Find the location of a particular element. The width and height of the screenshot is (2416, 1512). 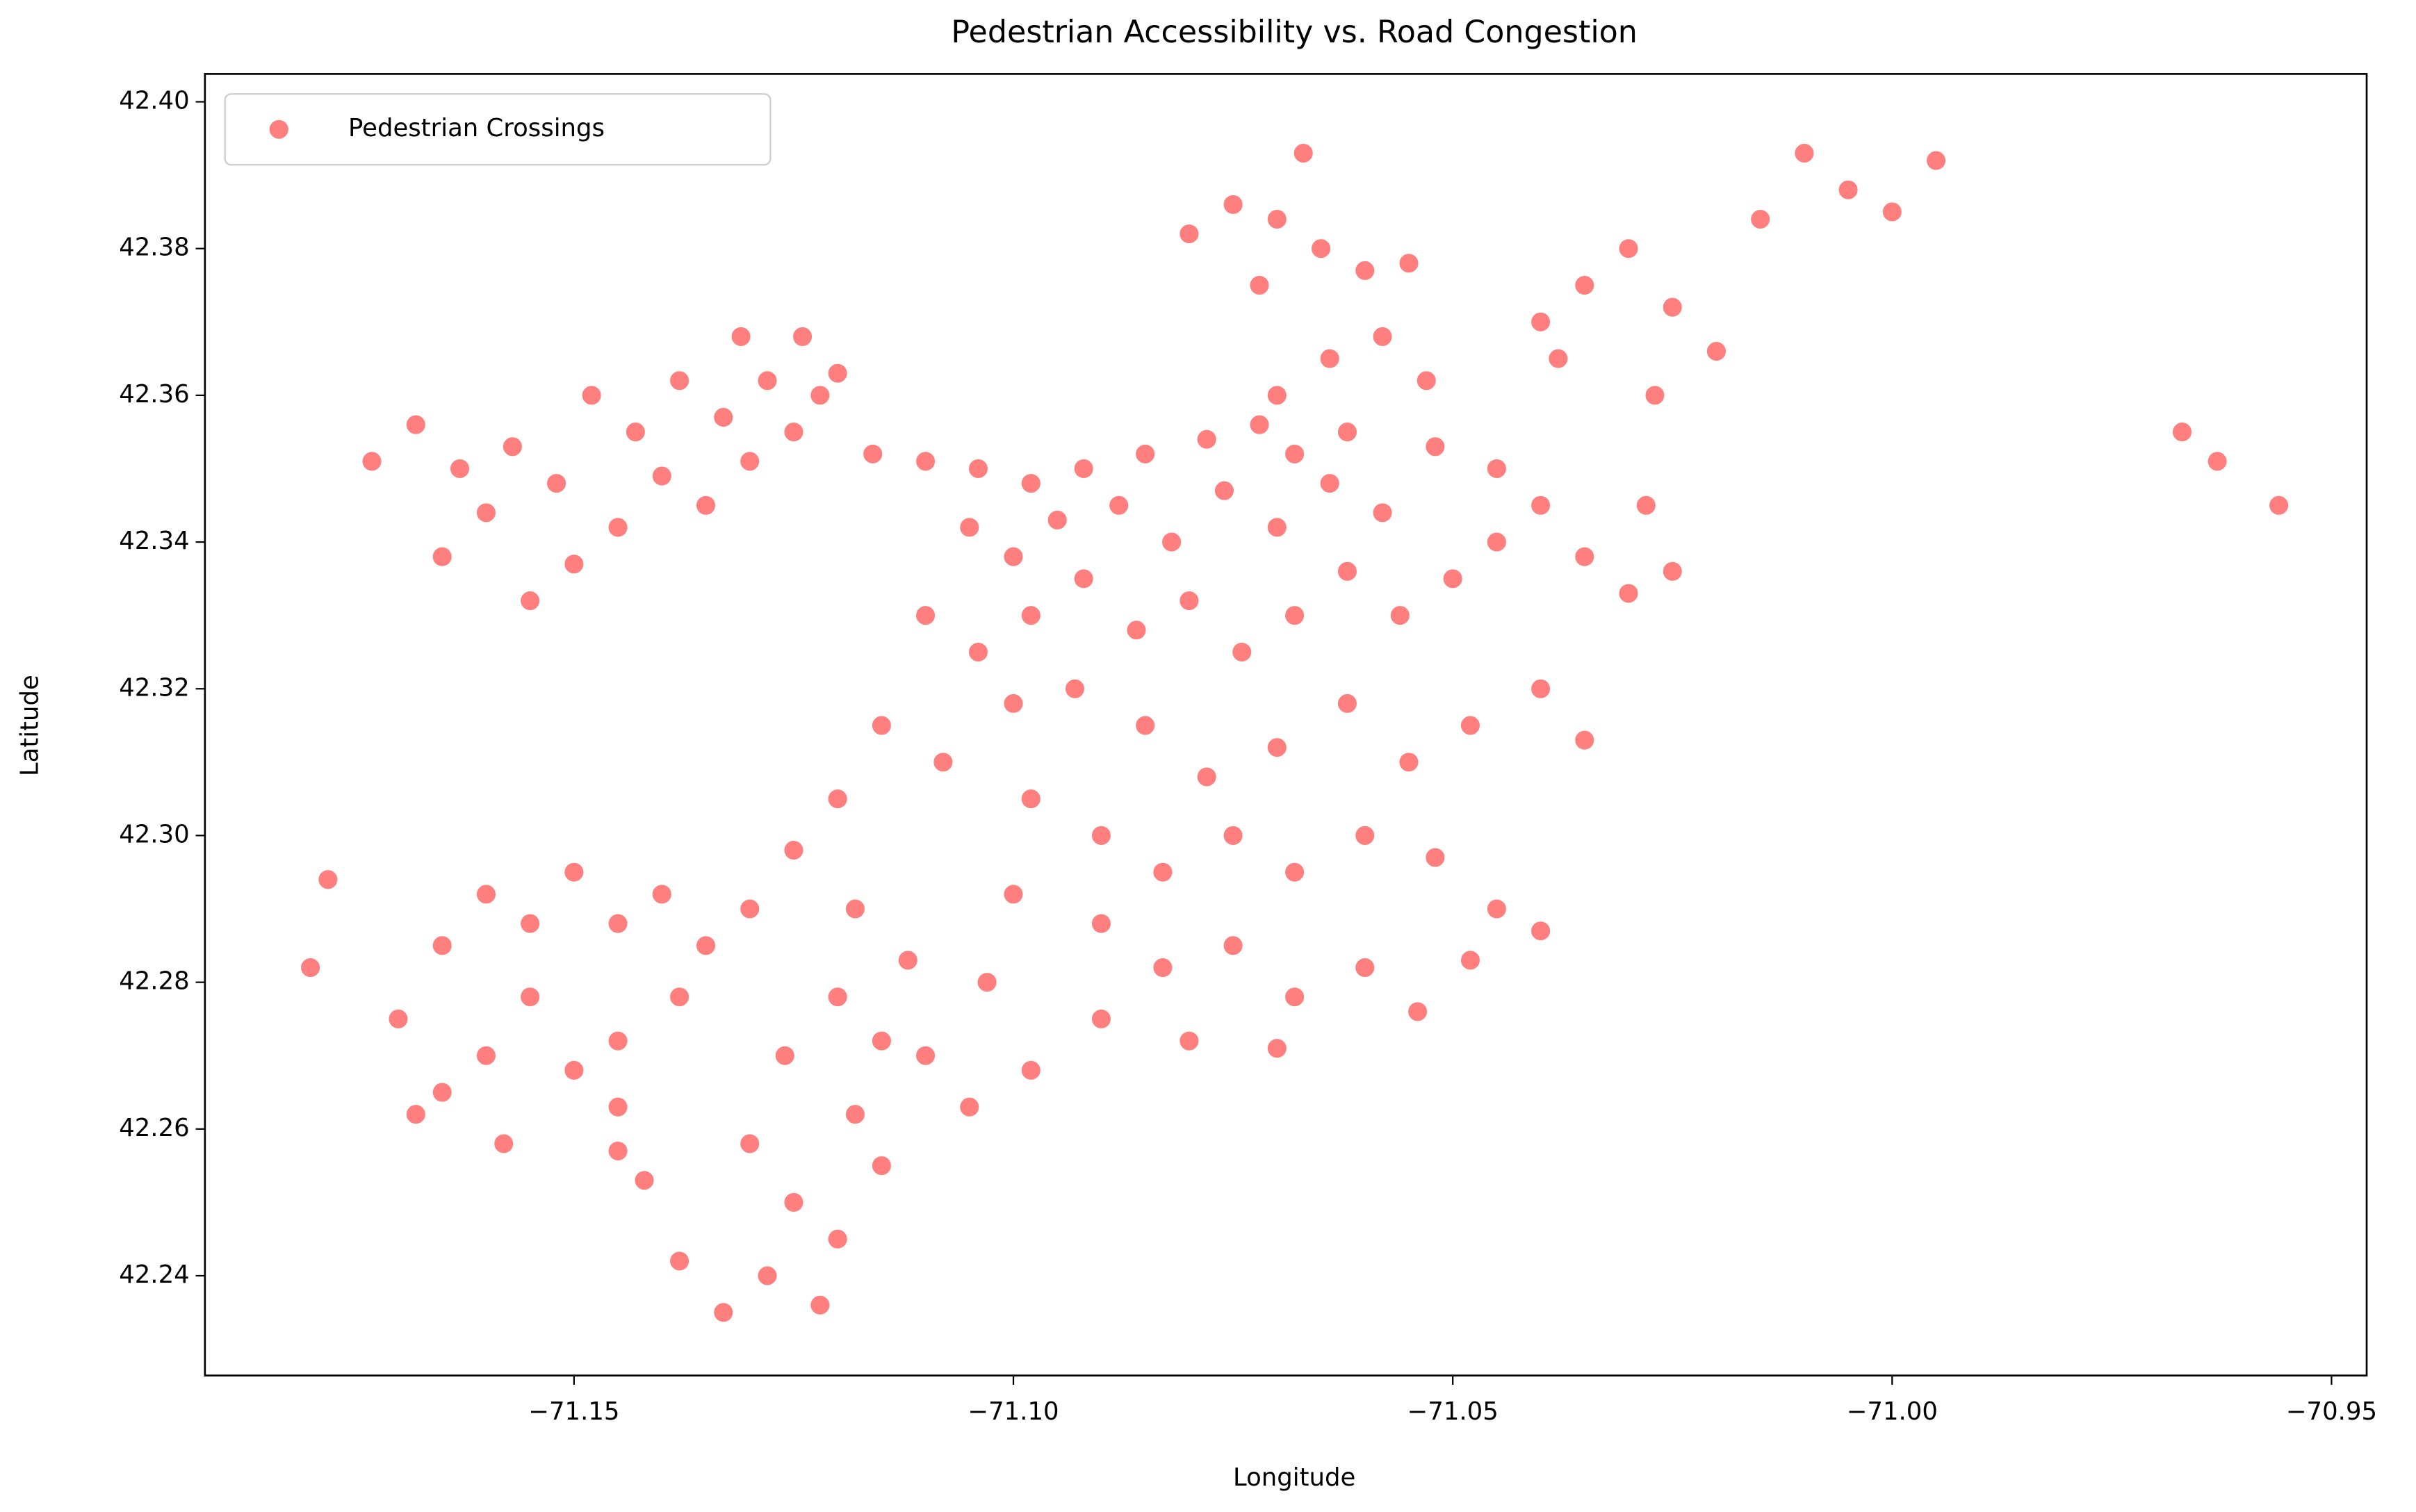

y-tick-label: 42.30 is located at coordinates (154, 834).